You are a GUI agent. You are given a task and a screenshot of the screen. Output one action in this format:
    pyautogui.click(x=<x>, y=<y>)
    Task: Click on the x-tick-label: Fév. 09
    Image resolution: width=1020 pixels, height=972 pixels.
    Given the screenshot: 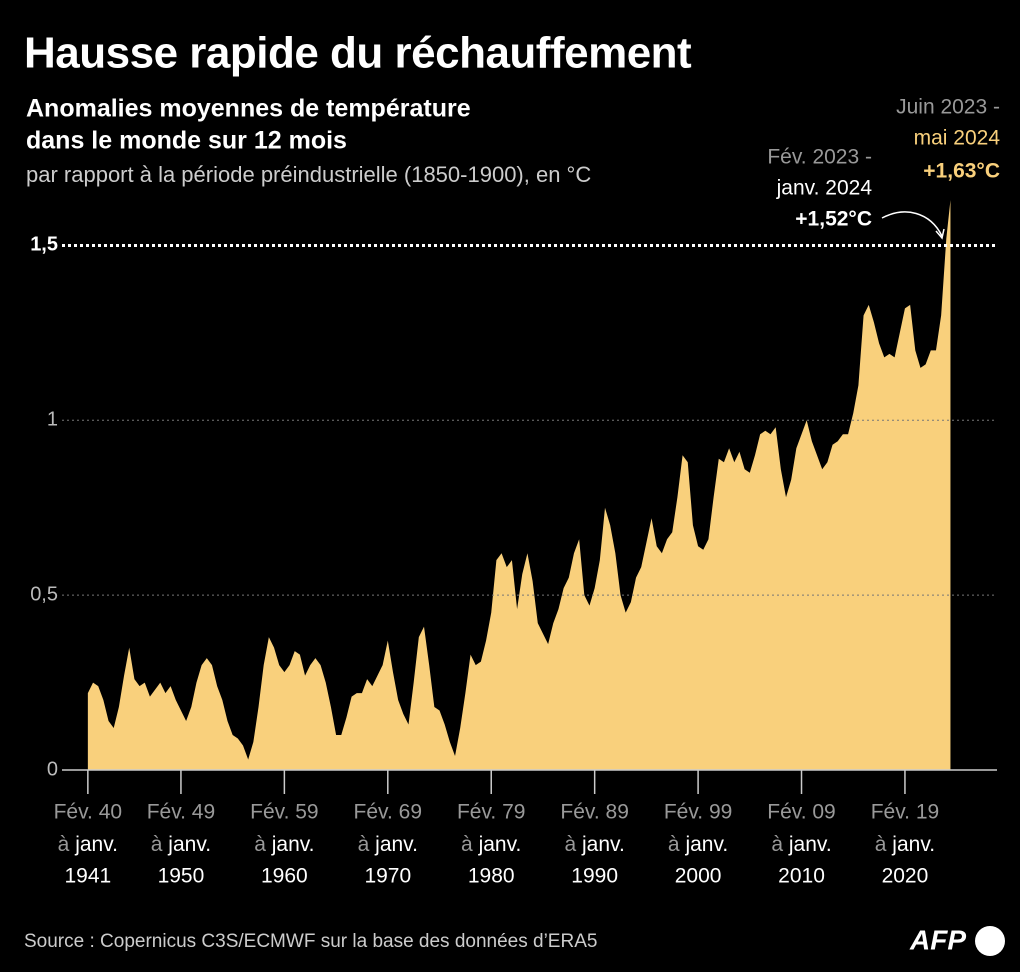 What is the action you would take?
    pyautogui.click(x=801, y=812)
    